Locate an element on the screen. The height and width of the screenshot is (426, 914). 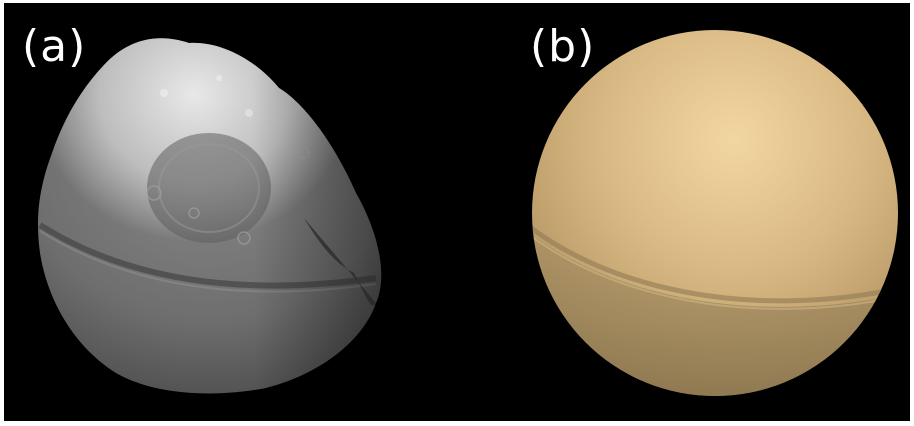
panel-label-a: (a) is located at coordinates (54, 46).